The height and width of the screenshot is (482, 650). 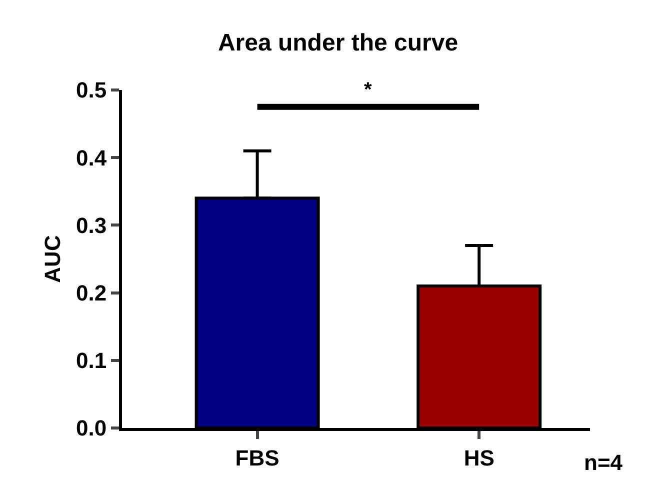 I want to click on y-tick-label: 0.2, so click(x=91, y=293).